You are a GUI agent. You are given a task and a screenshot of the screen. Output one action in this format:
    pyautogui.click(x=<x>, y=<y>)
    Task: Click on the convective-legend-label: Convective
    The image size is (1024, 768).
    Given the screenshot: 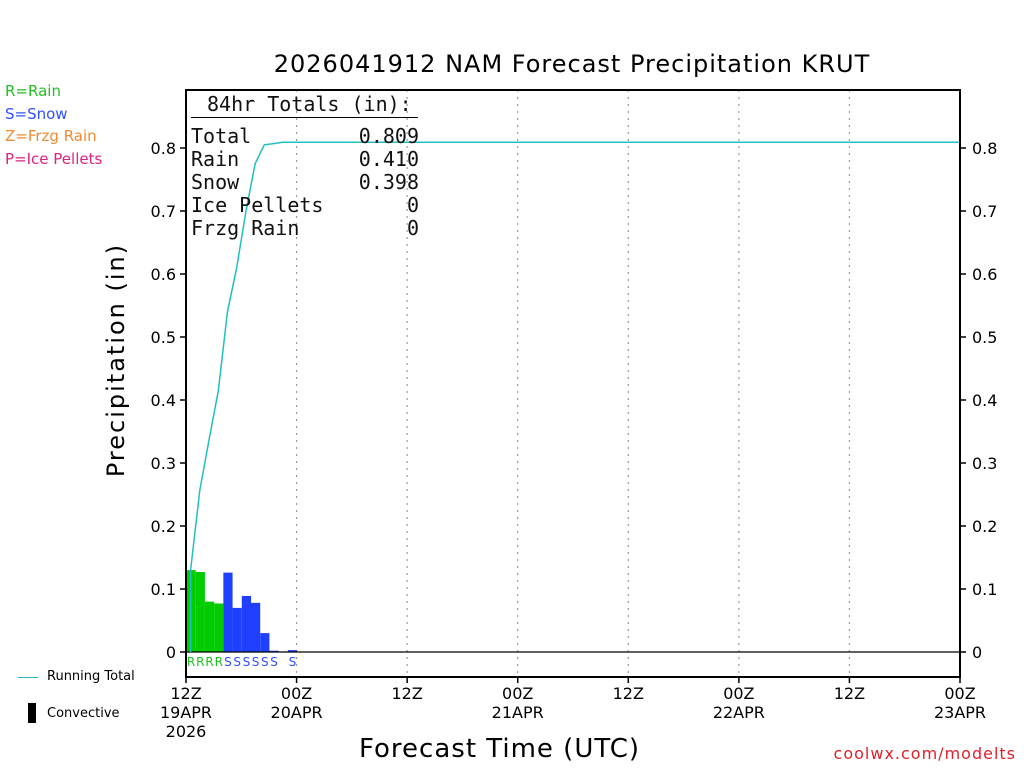 What is the action you would take?
    pyautogui.click(x=83, y=713)
    